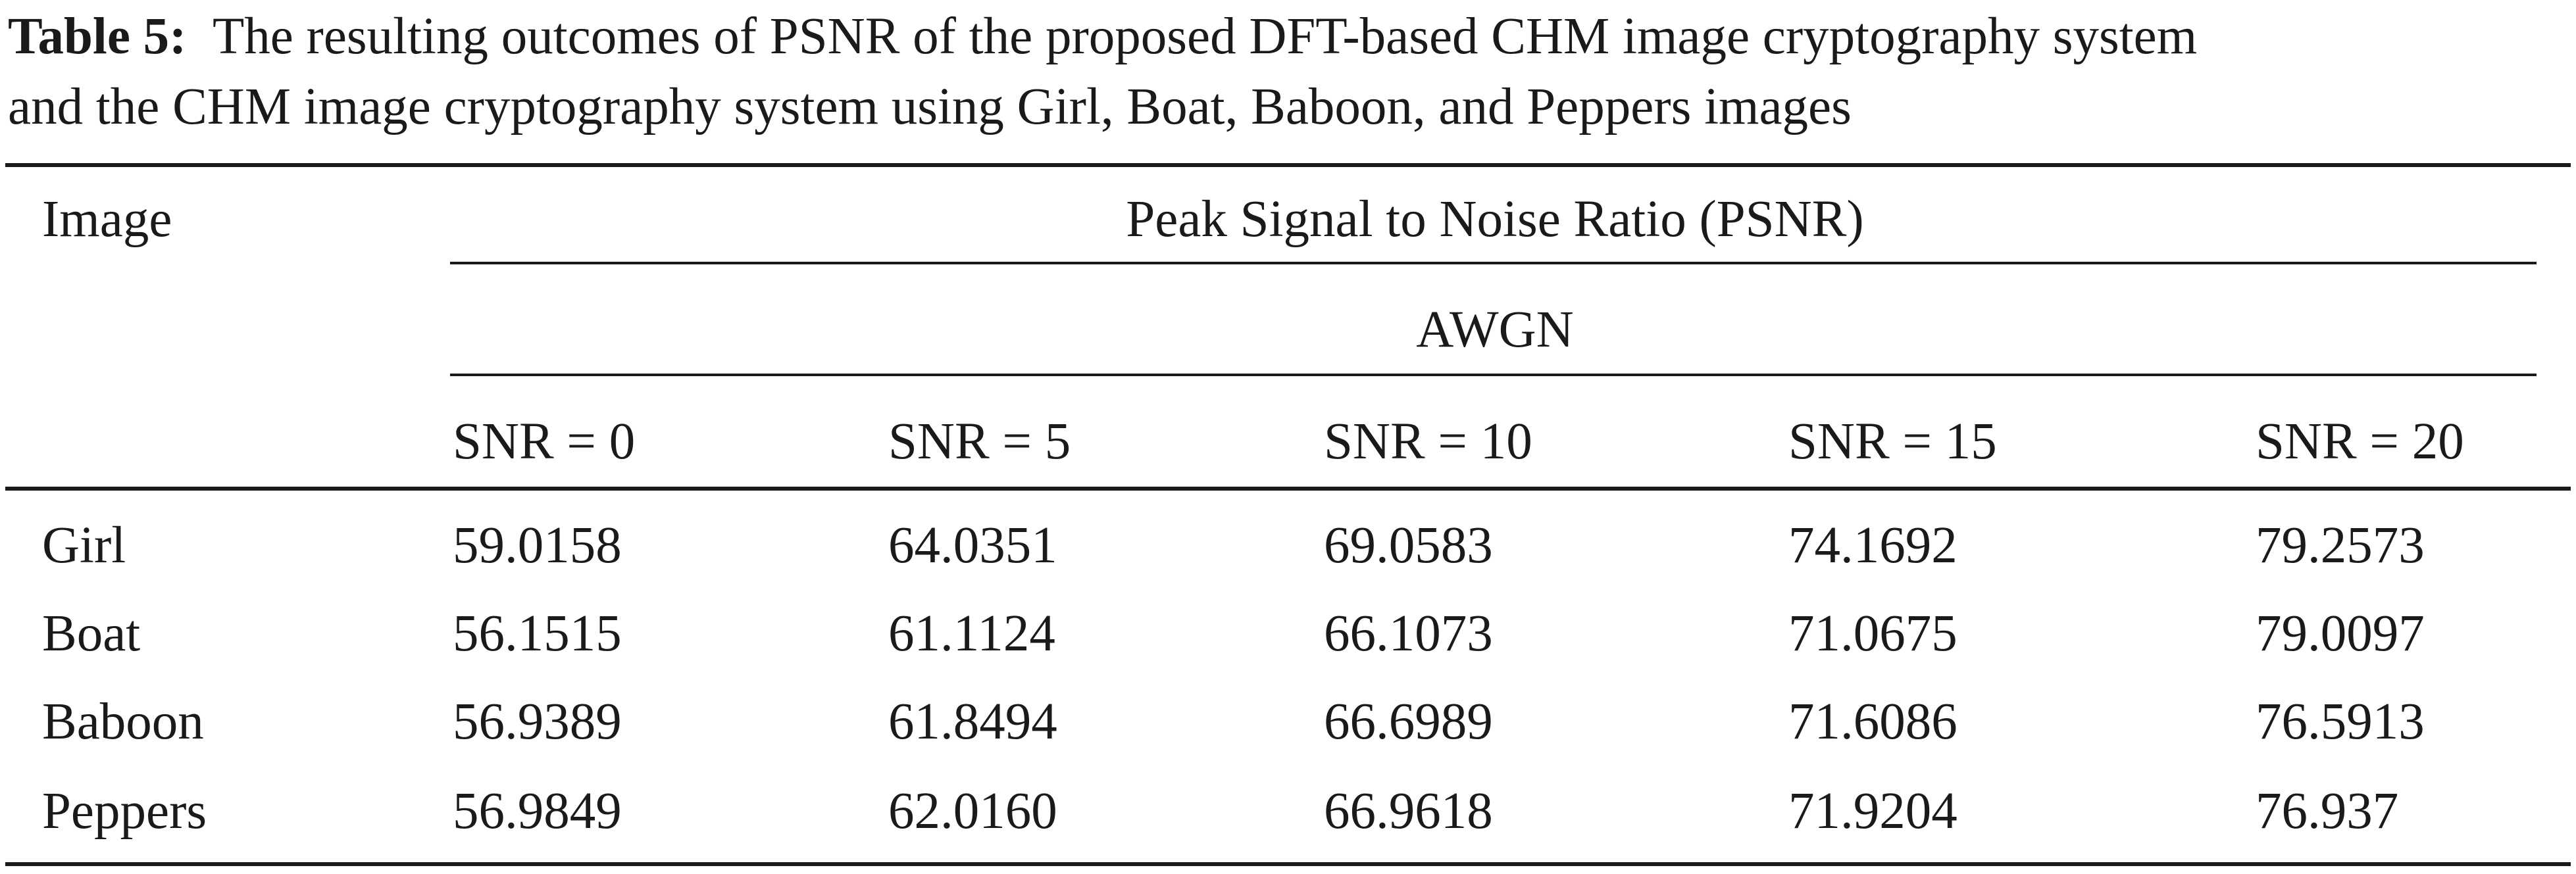 The width and height of the screenshot is (2576, 874). I want to click on table-row-girl-image: Girl, so click(84, 545).